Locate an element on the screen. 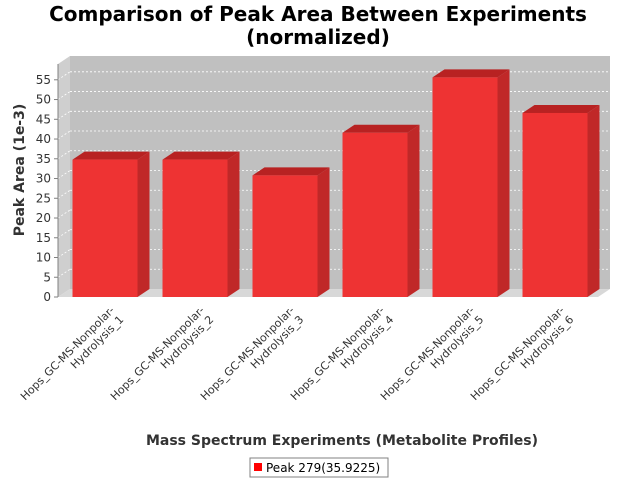 The height and width of the screenshot is (480, 640). legend-swatch is located at coordinates (258, 467).